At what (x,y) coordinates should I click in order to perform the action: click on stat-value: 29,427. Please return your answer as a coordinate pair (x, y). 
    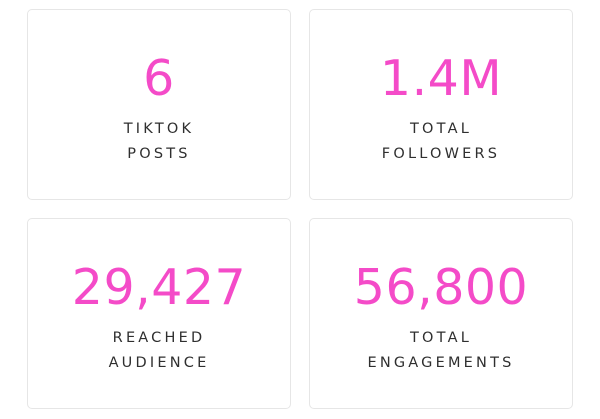
    Looking at the image, I should click on (159, 287).